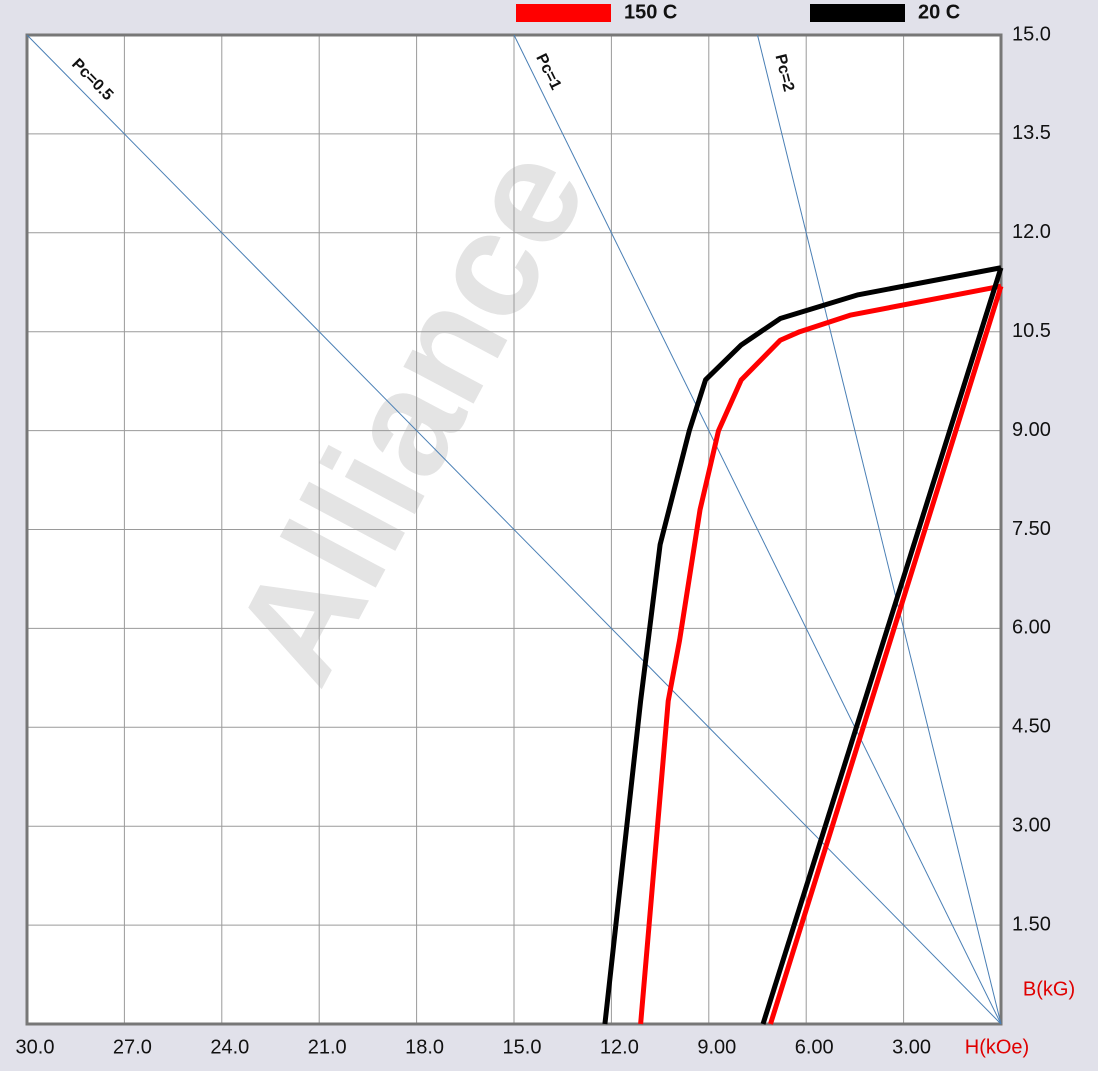 This screenshot has height=1071, width=1098. Describe the element at coordinates (997, 1047) in the screenshot. I see `x-axis-label: H(kOe)` at that location.